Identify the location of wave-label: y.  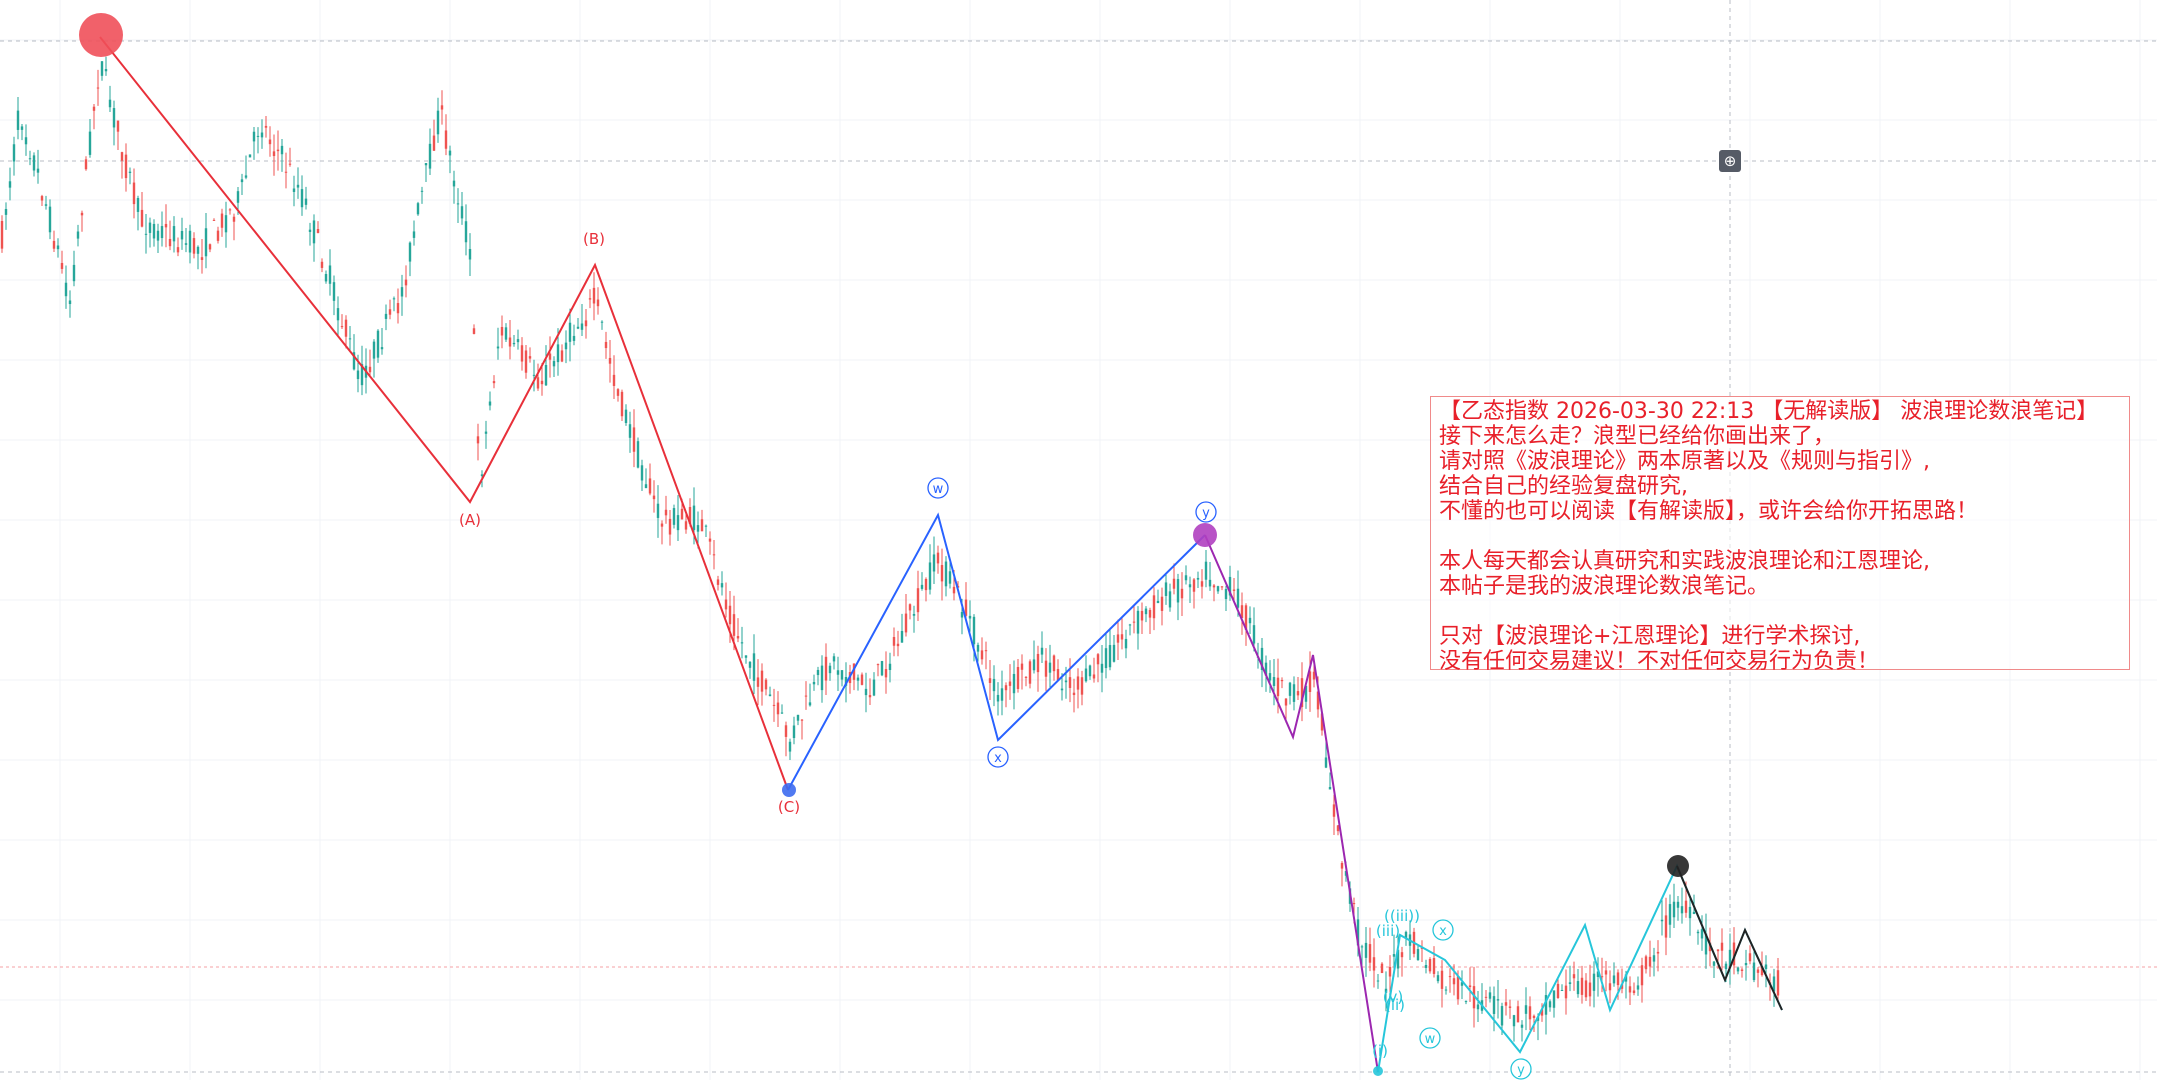
(1521, 1070).